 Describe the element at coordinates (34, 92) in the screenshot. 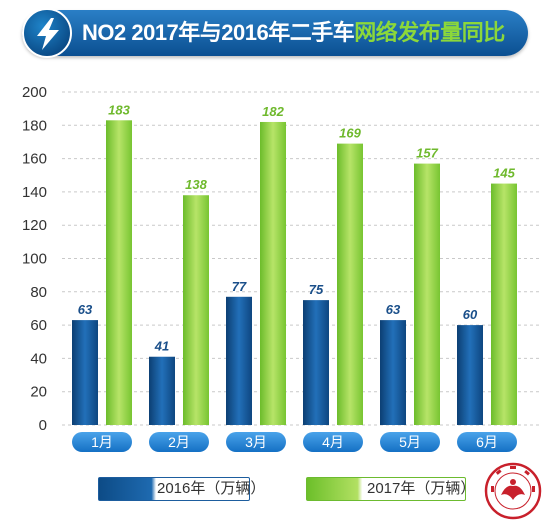

I see `y-tick-label: 200` at that location.